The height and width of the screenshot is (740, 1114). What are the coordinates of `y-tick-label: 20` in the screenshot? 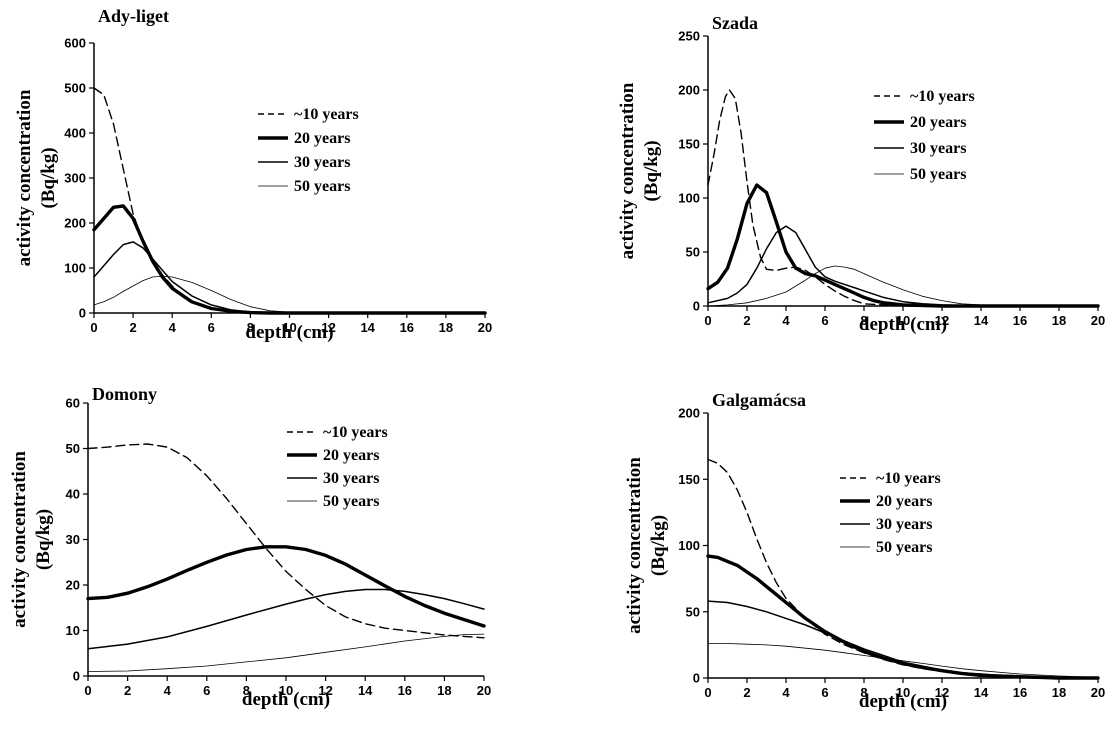 It's located at (73, 585).